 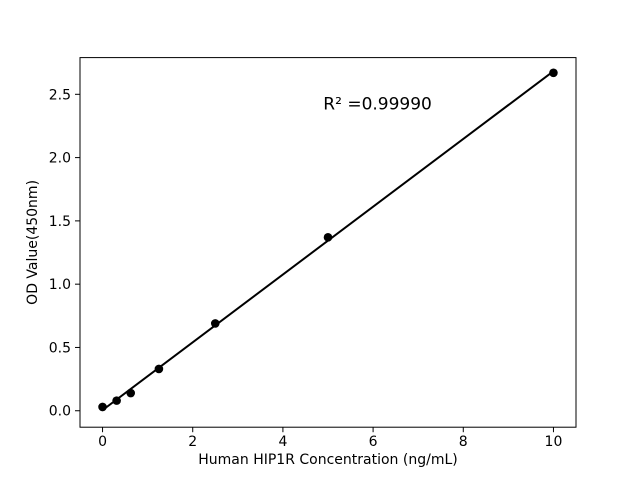 What do you see at coordinates (463, 442) in the screenshot?
I see `x-tick-label: 8` at bounding box center [463, 442].